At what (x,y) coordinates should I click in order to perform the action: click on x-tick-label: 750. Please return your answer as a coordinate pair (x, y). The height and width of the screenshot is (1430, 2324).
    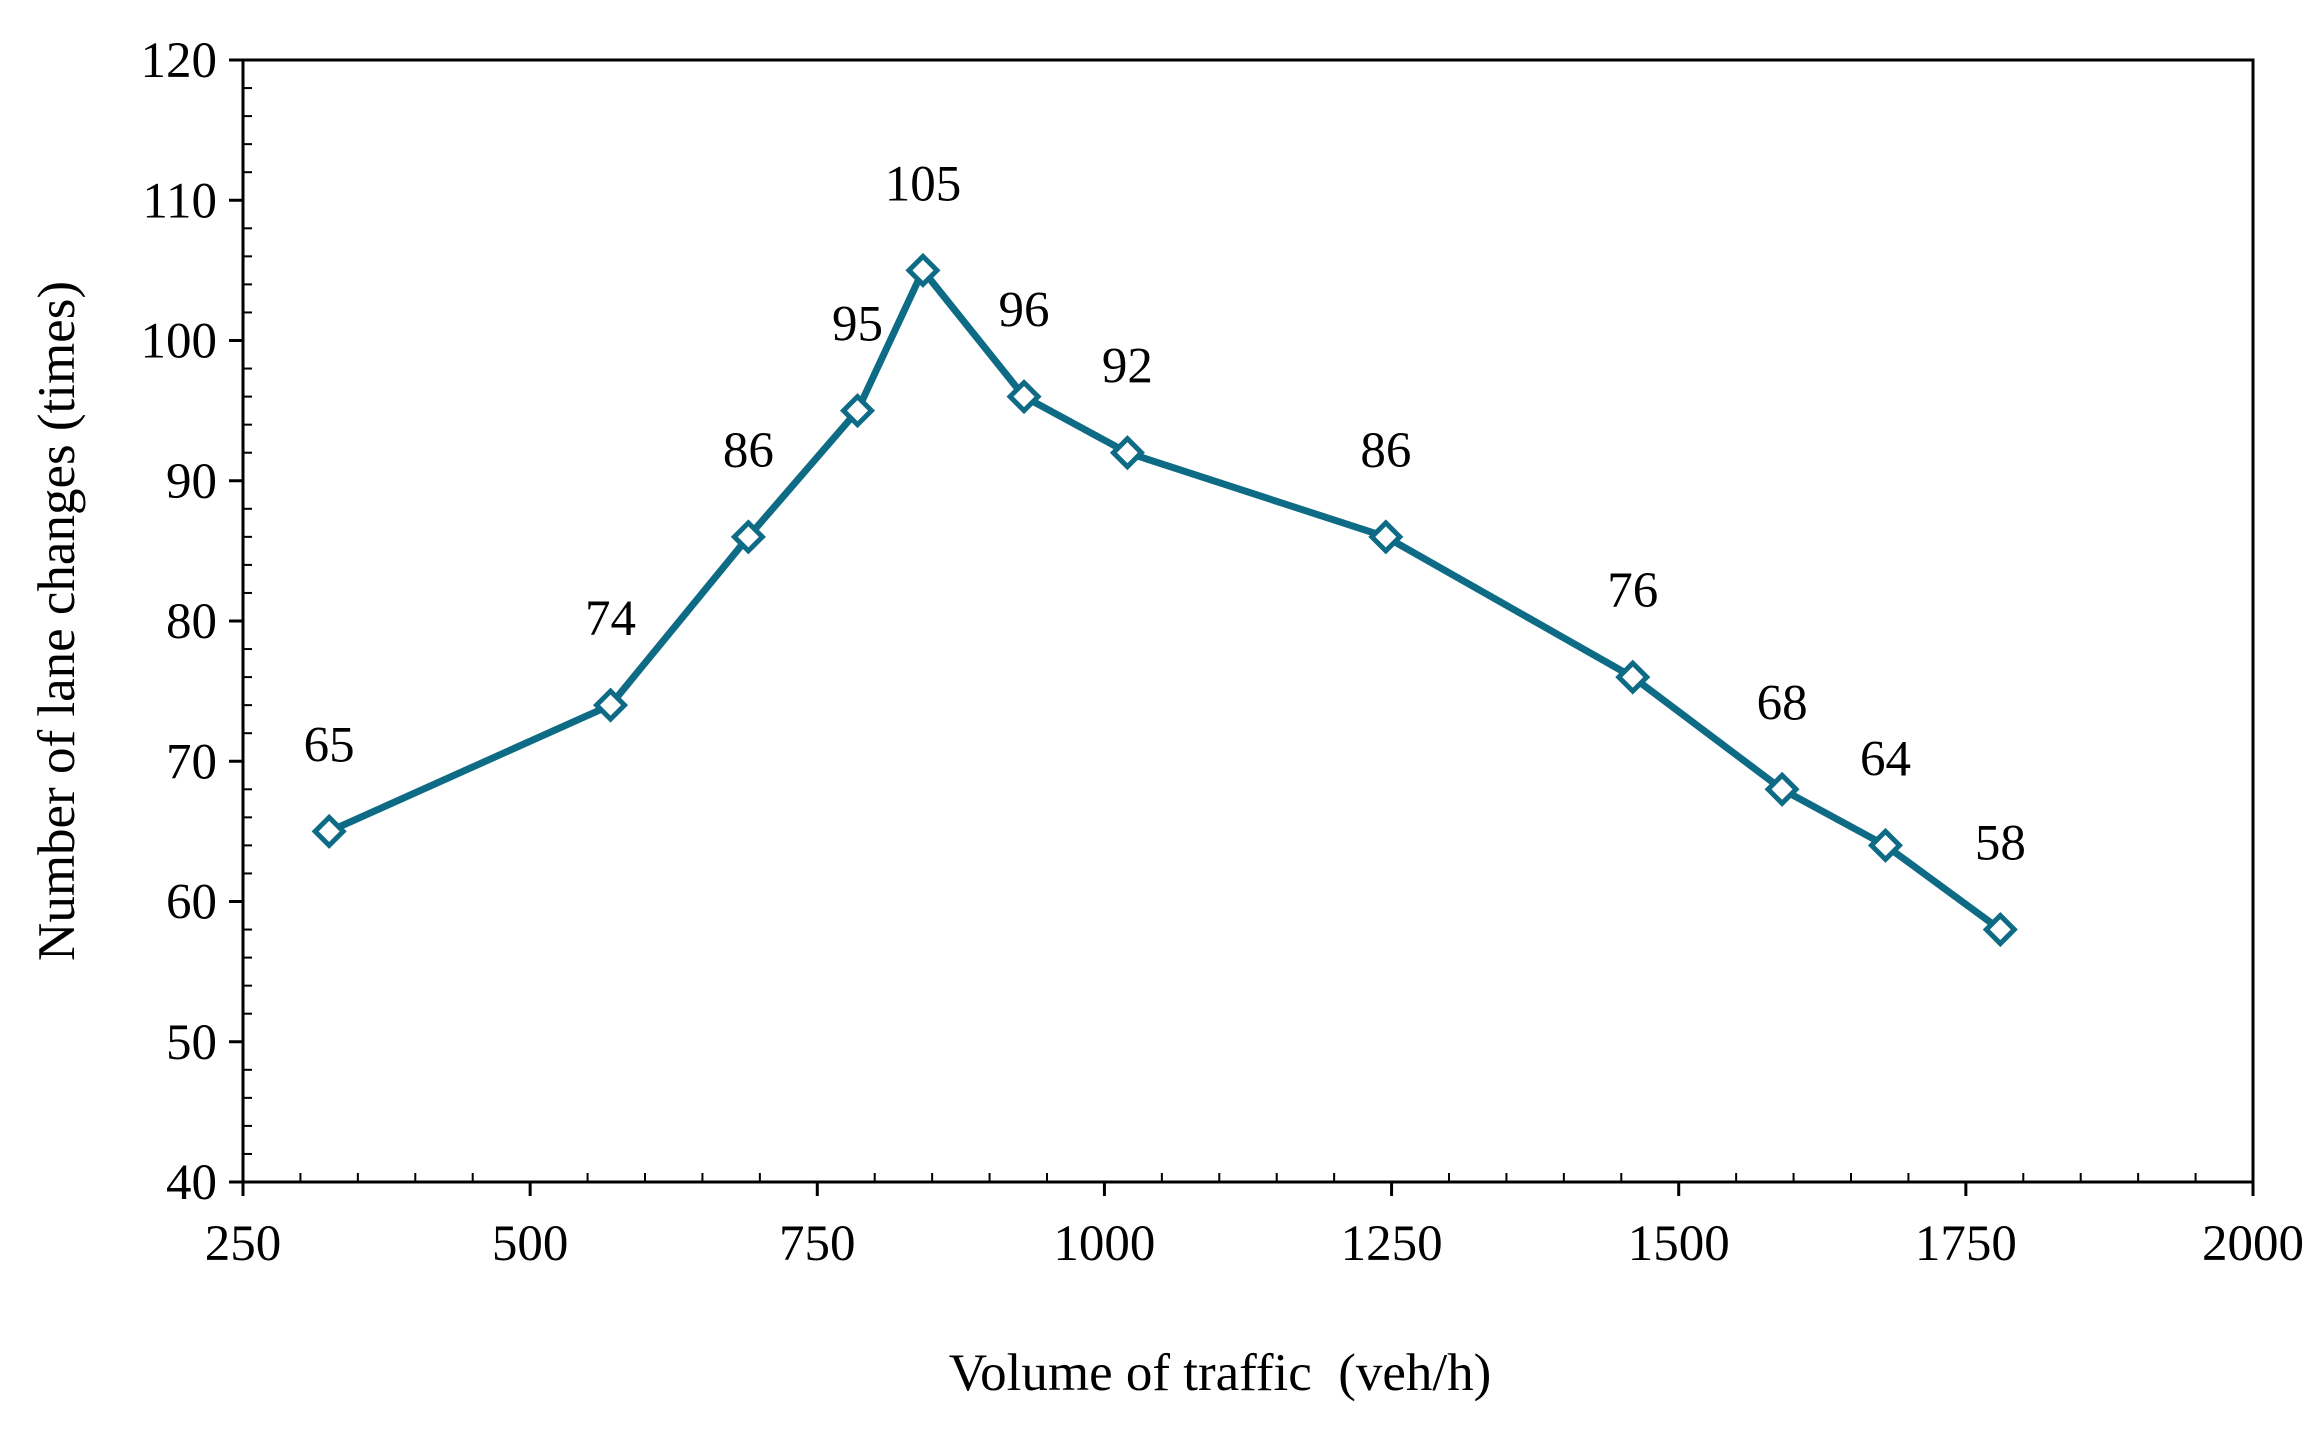
    Looking at the image, I should click on (817, 1244).